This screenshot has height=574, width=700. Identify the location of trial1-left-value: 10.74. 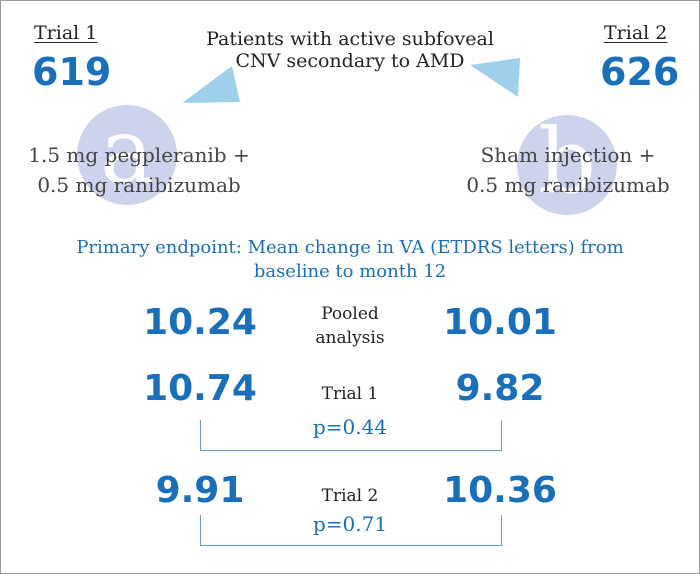
(200, 388).